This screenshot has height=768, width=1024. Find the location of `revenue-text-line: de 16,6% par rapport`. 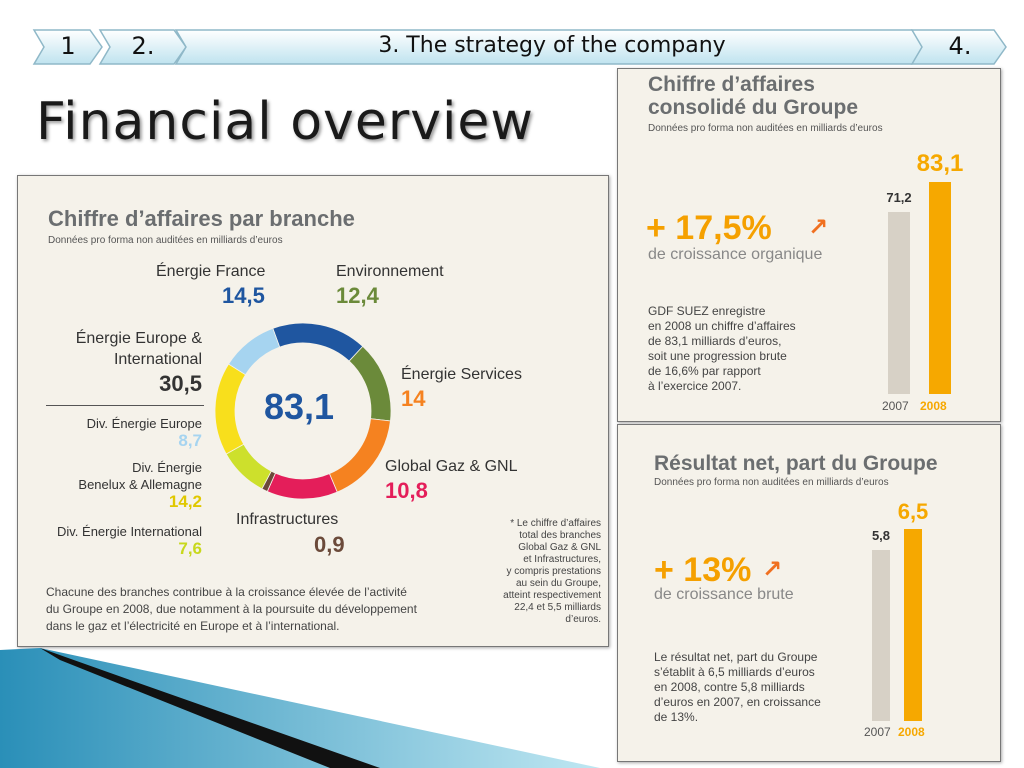

revenue-text-line: de 16,6% par rapport is located at coordinates (704, 371).